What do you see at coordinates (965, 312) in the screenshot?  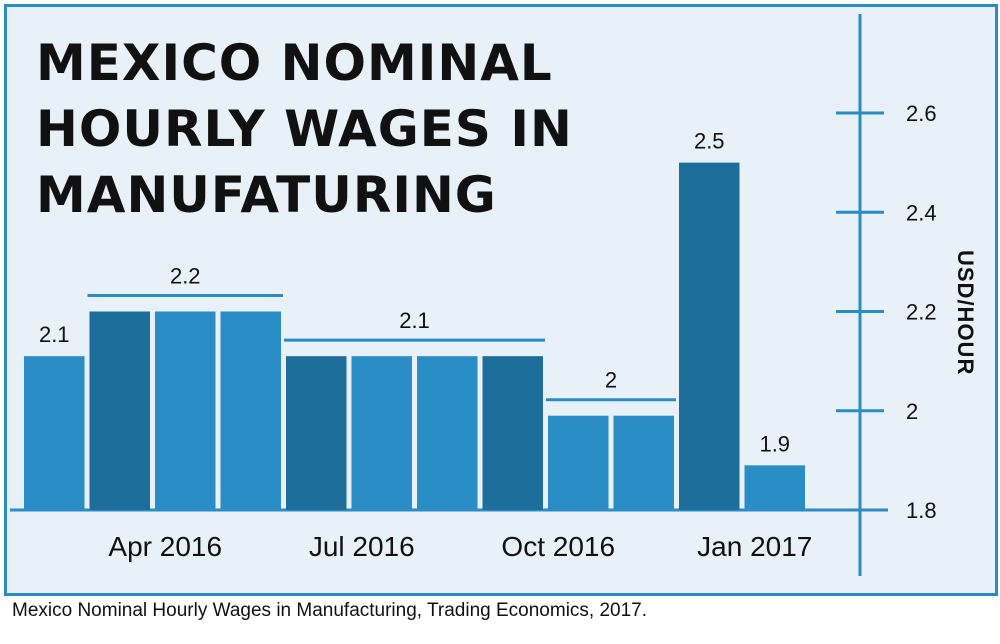 I see `y-axis-label: USD/HOUR` at bounding box center [965, 312].